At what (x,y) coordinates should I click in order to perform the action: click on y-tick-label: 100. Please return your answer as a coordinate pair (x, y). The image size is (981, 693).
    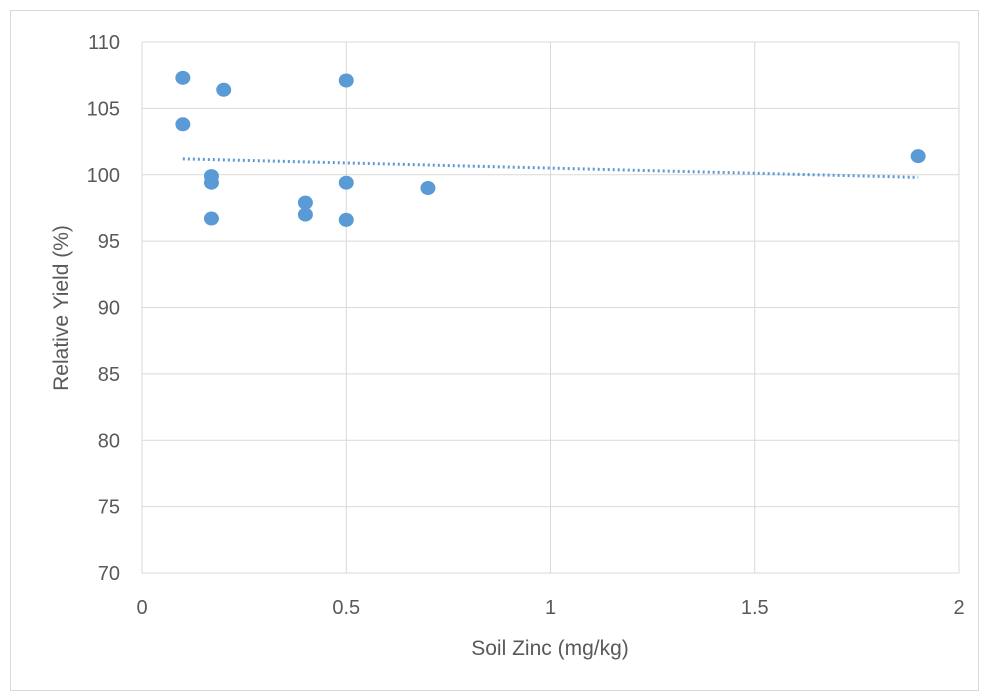
    Looking at the image, I should click on (103, 176).